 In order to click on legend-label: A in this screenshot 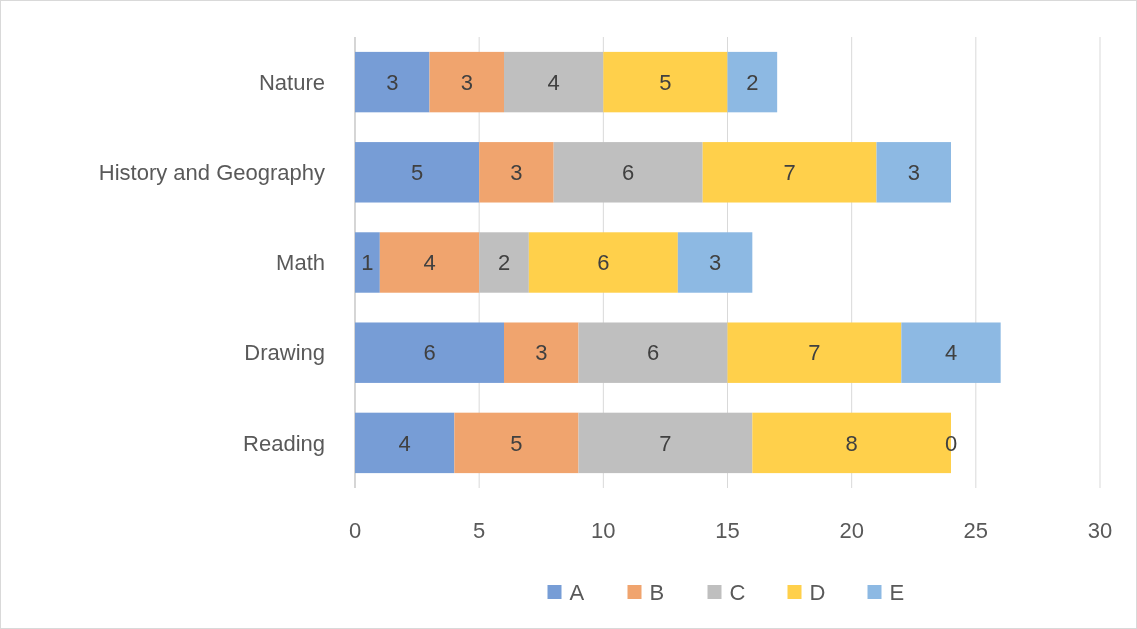, I will do `click(577, 592)`.